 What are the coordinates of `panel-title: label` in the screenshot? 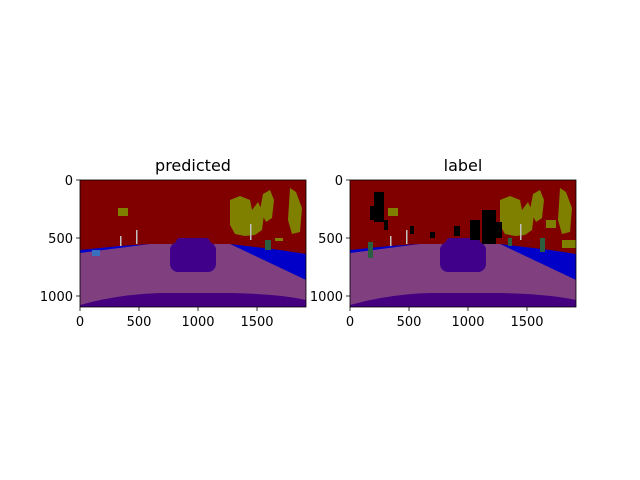 It's located at (463, 165).